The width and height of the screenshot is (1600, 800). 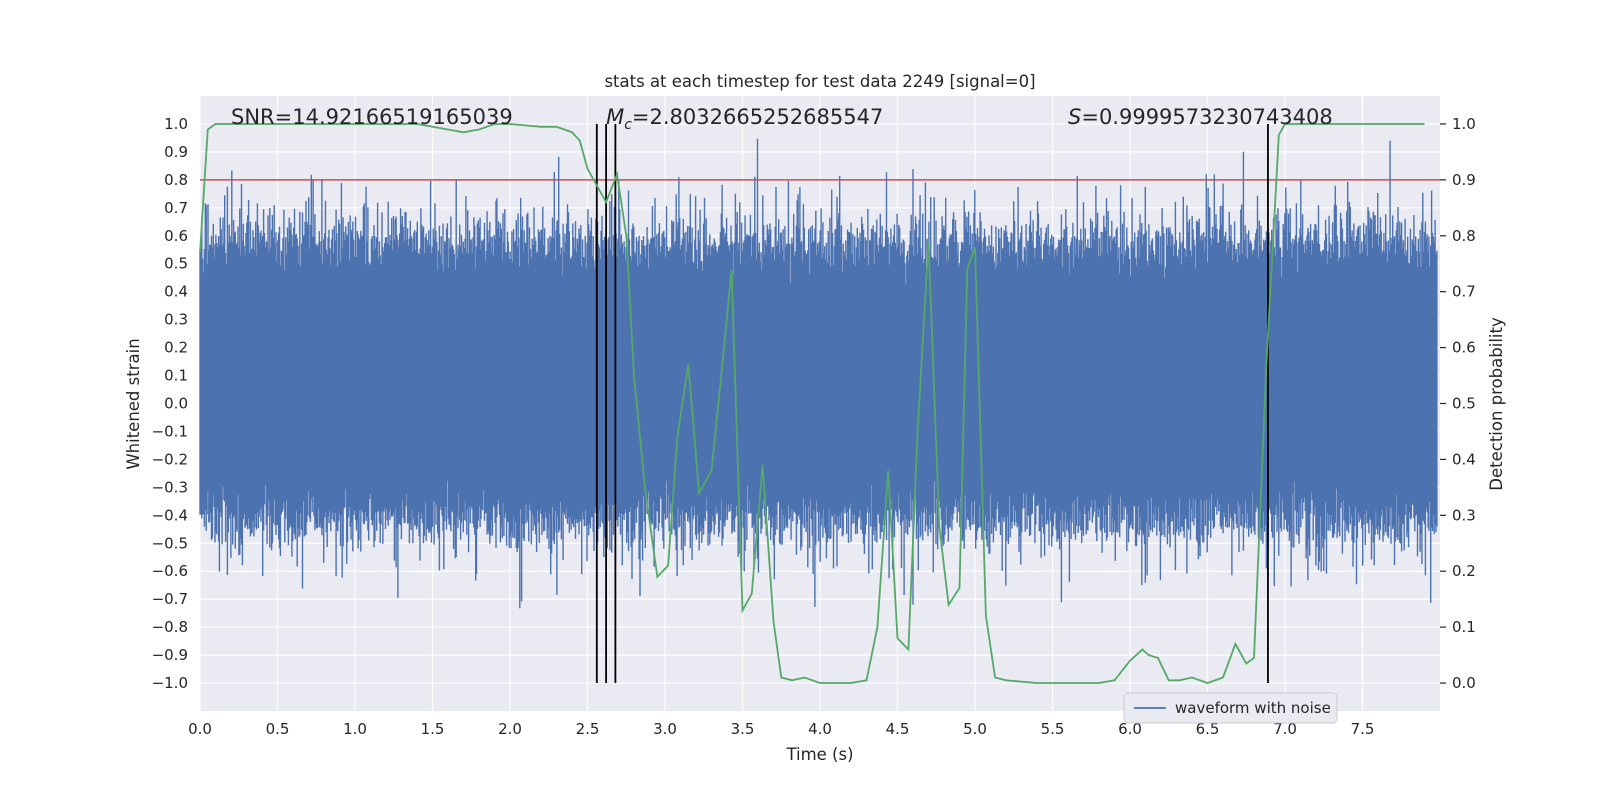 I want to click on legend-label: waveform with noise, so click(x=1253, y=708).